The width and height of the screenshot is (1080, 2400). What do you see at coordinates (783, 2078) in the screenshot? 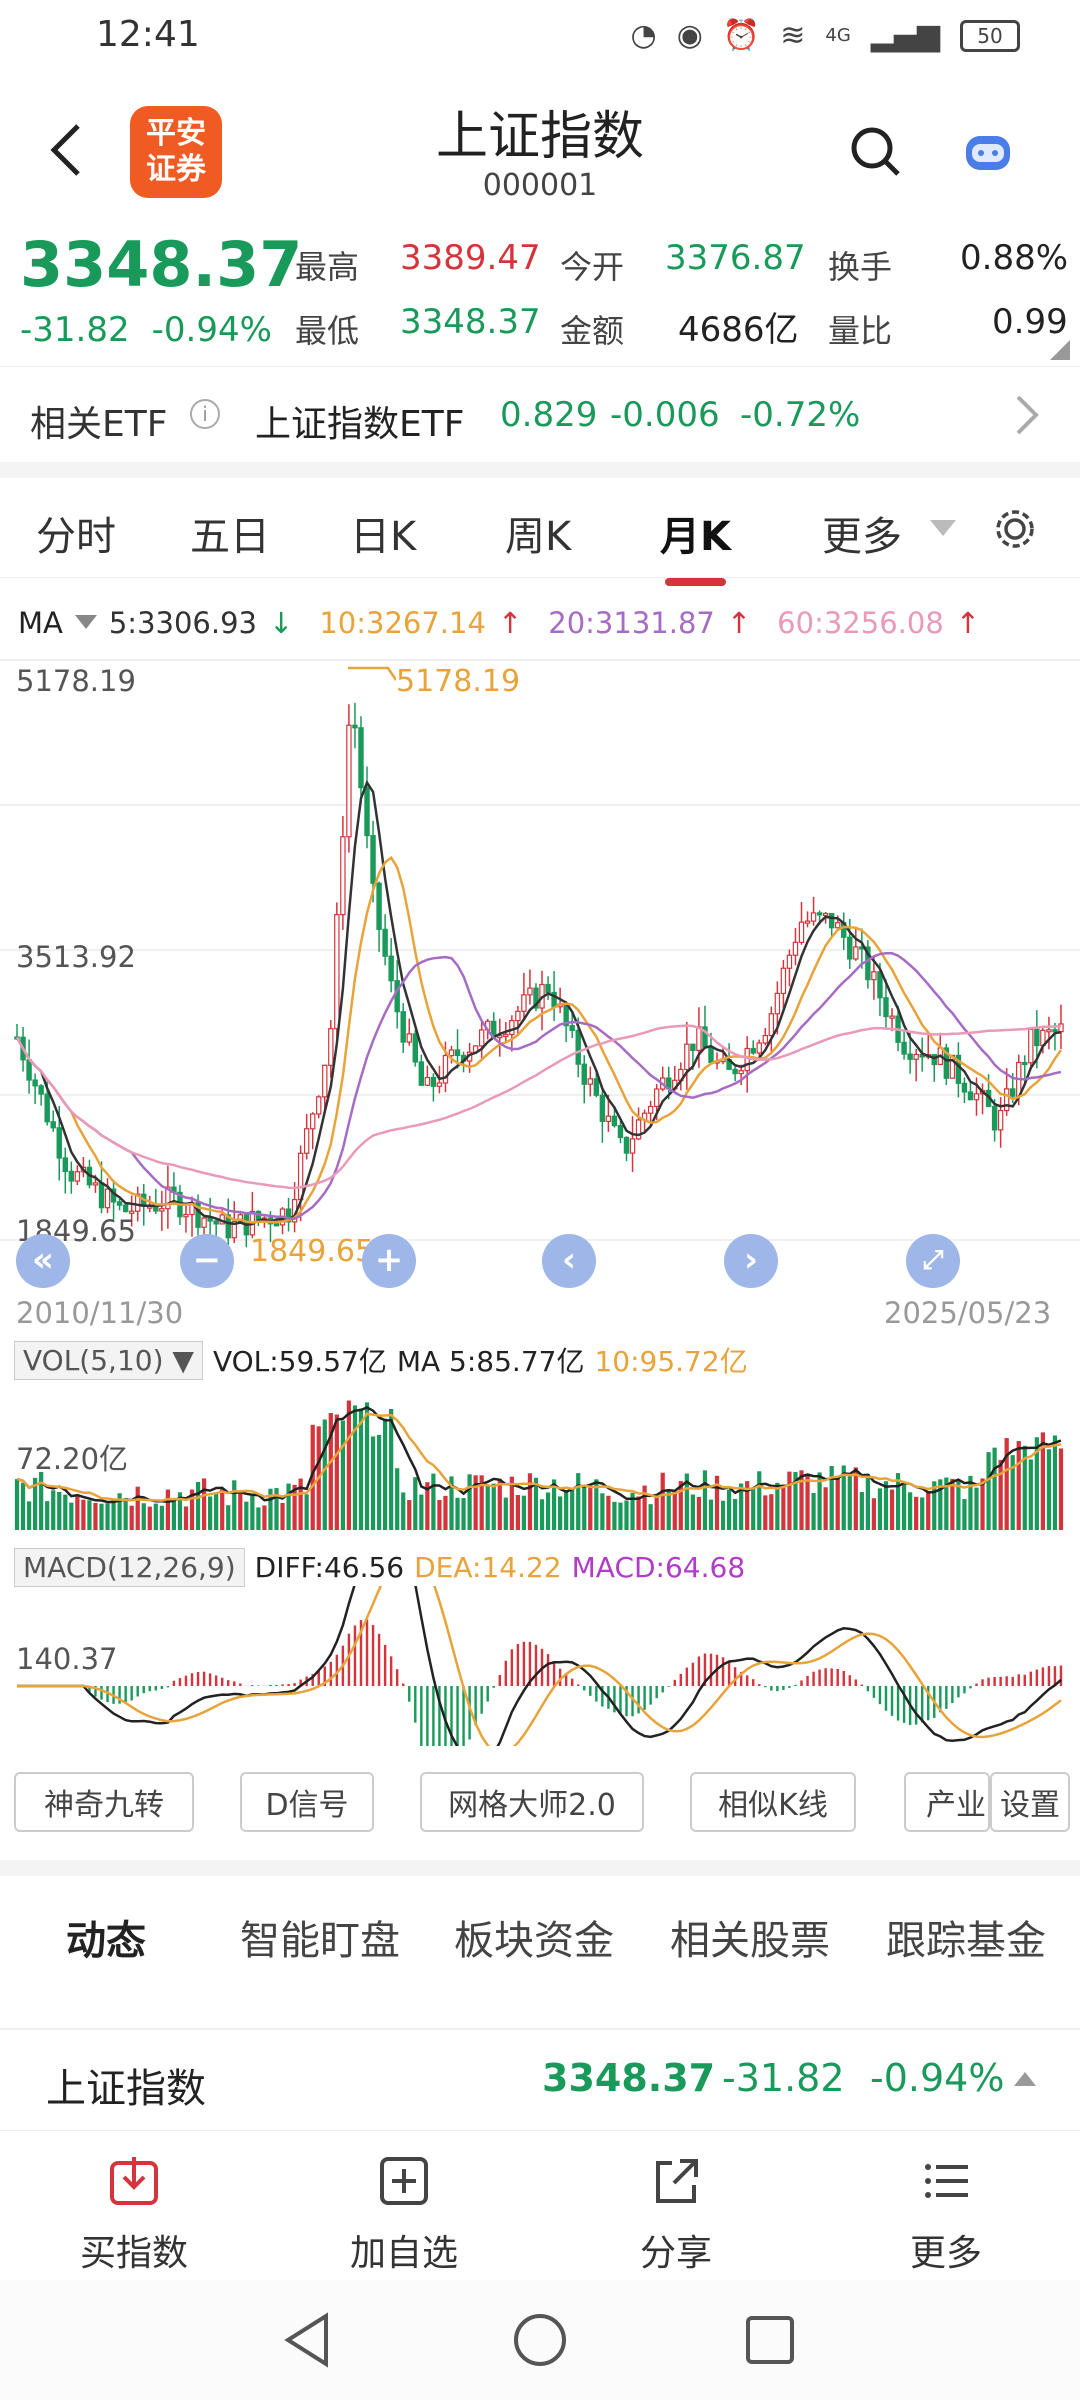
I see `ticker-change: -31.82` at bounding box center [783, 2078].